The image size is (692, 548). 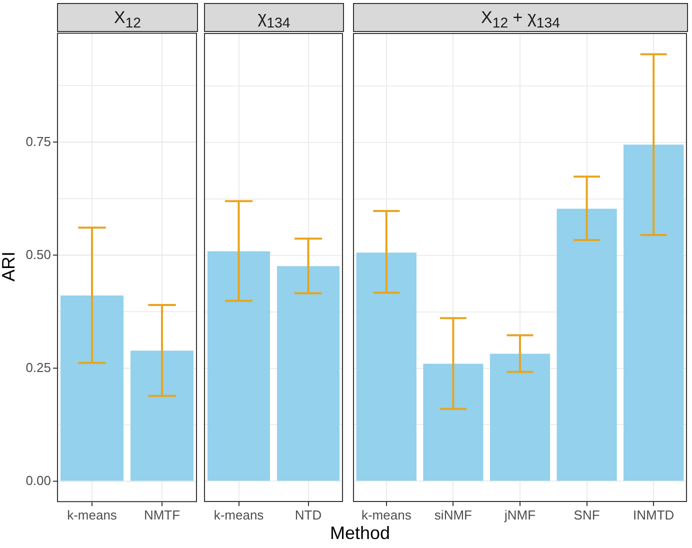 I want to click on x-tick-label: SNF, so click(x=587, y=514).